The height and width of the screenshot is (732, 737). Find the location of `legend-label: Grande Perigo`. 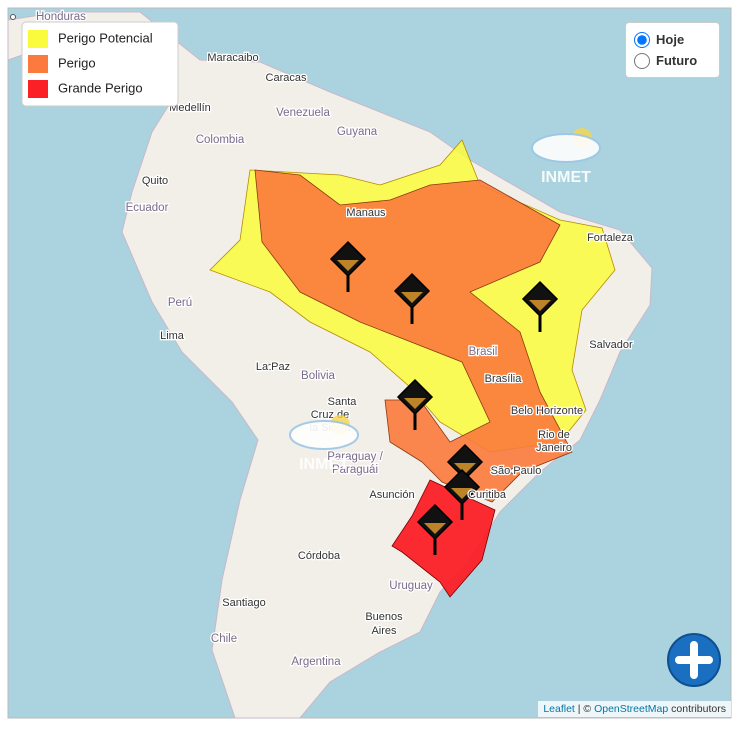

legend-label: Grande Perigo is located at coordinates (100, 87).